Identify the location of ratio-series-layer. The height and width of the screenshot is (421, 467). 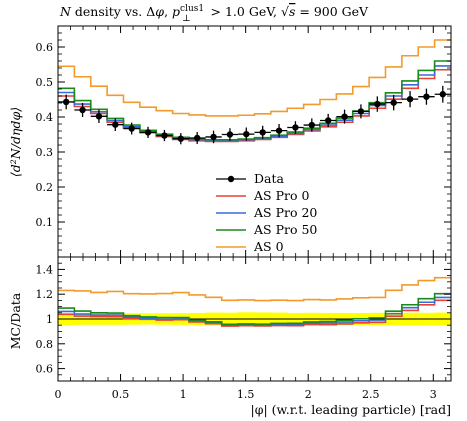
(254, 301).